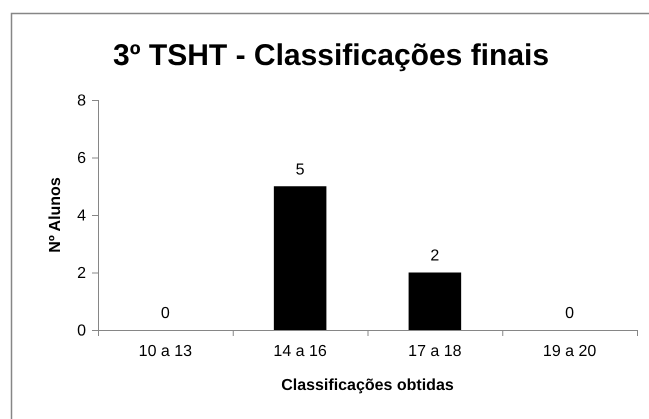 This screenshot has height=419, width=649. Describe the element at coordinates (81, 159) in the screenshot. I see `y-tick-label: 6` at that location.